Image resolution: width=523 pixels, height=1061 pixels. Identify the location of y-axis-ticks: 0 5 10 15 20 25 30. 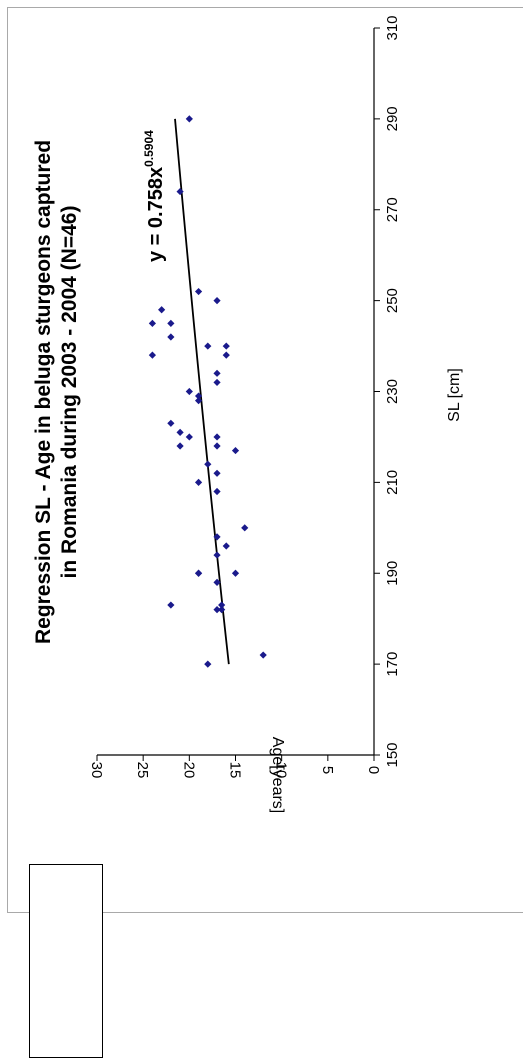
(235, 766).